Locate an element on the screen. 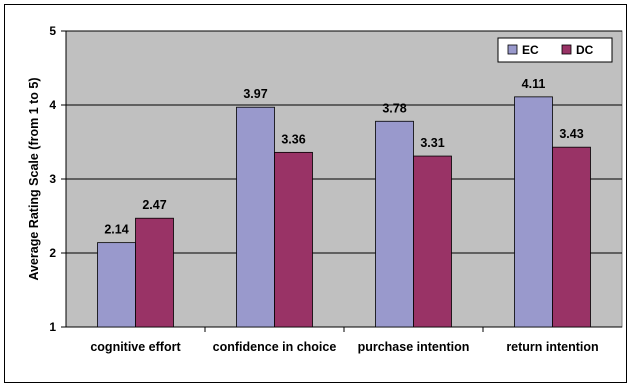  y-tick-label: 4 is located at coordinates (52, 105).